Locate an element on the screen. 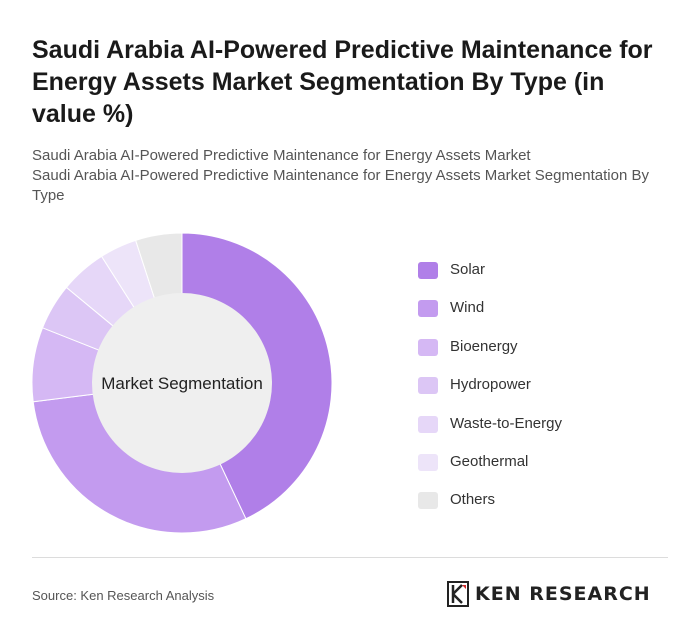  legend-label-hydropower: Hydropower is located at coordinates (490, 385).